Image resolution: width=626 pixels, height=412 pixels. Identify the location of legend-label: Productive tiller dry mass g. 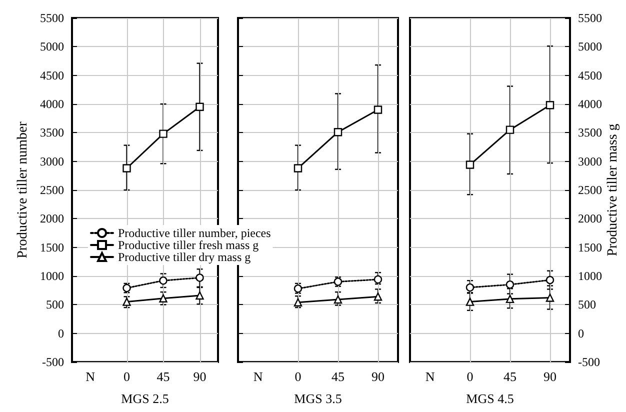
(184, 257).